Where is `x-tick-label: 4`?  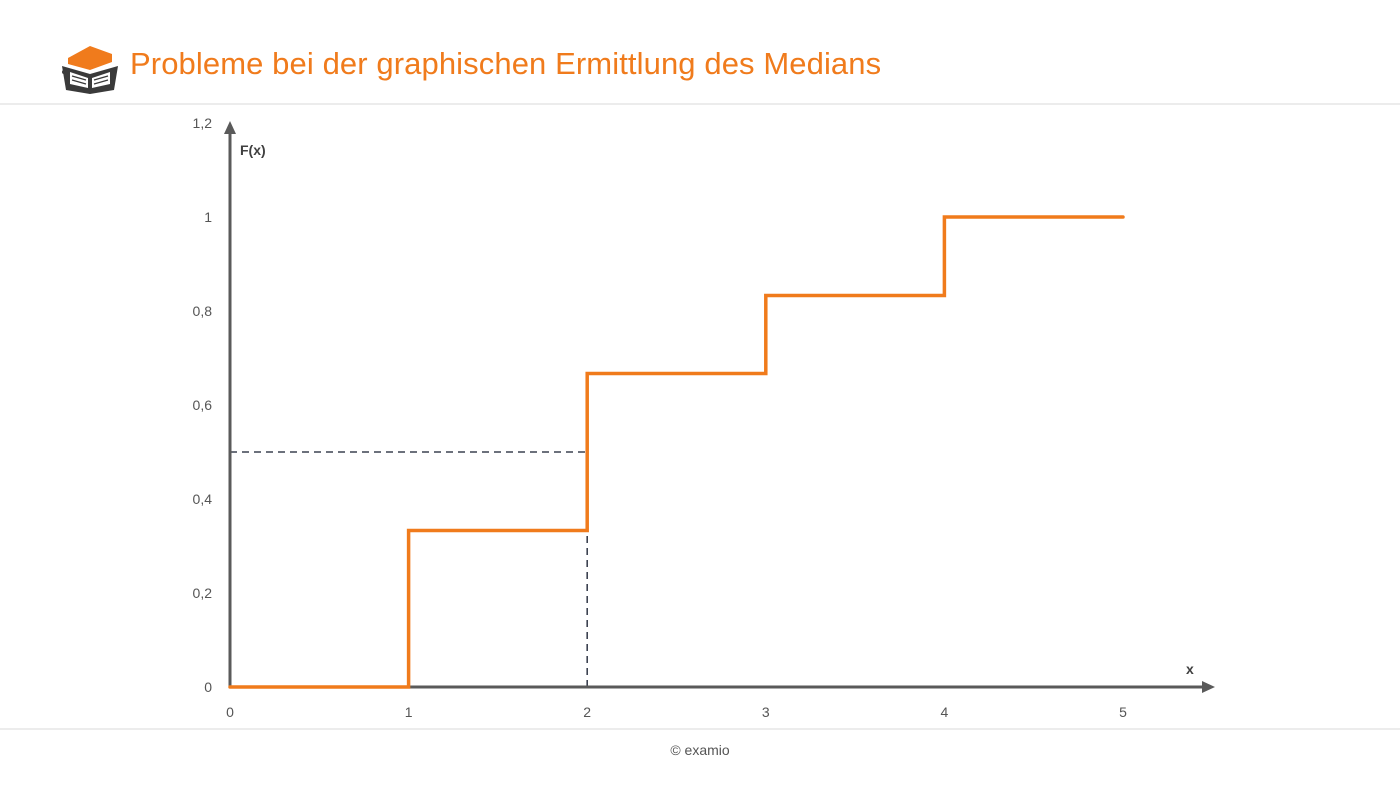 x-tick-label: 4 is located at coordinates (945, 712).